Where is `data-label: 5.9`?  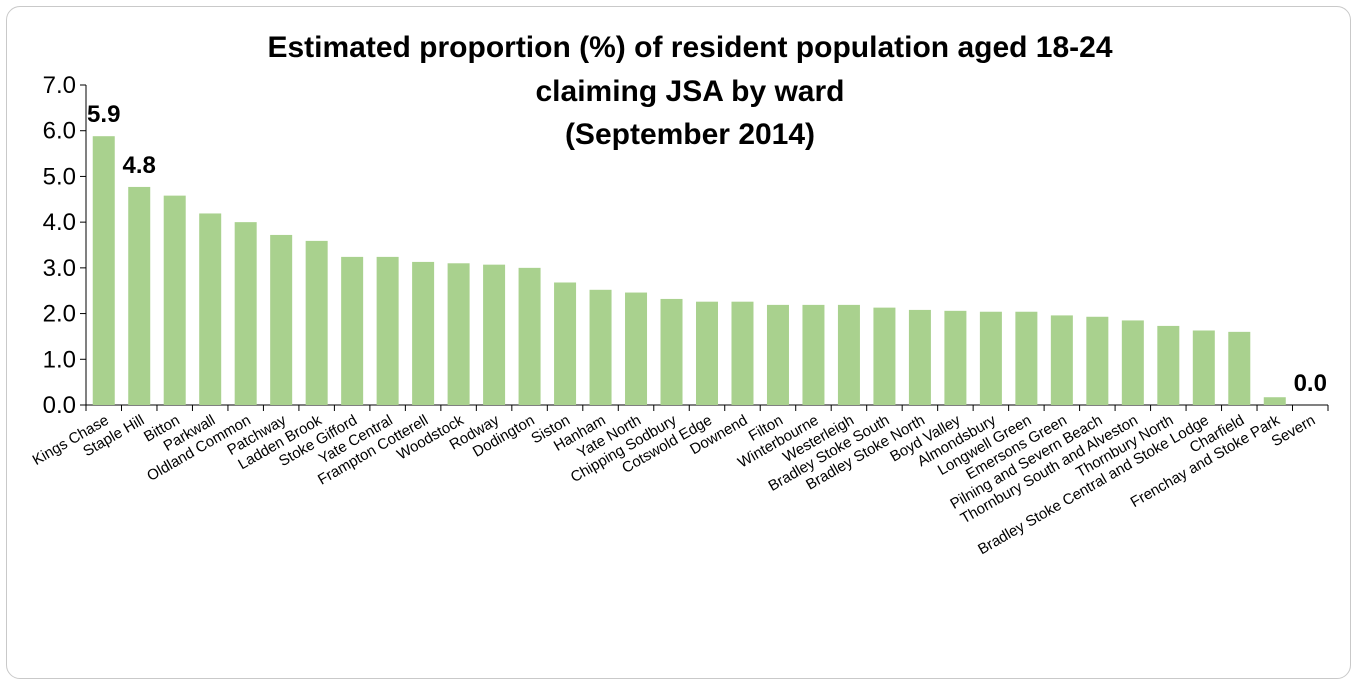 data-label: 5.9 is located at coordinates (103, 114).